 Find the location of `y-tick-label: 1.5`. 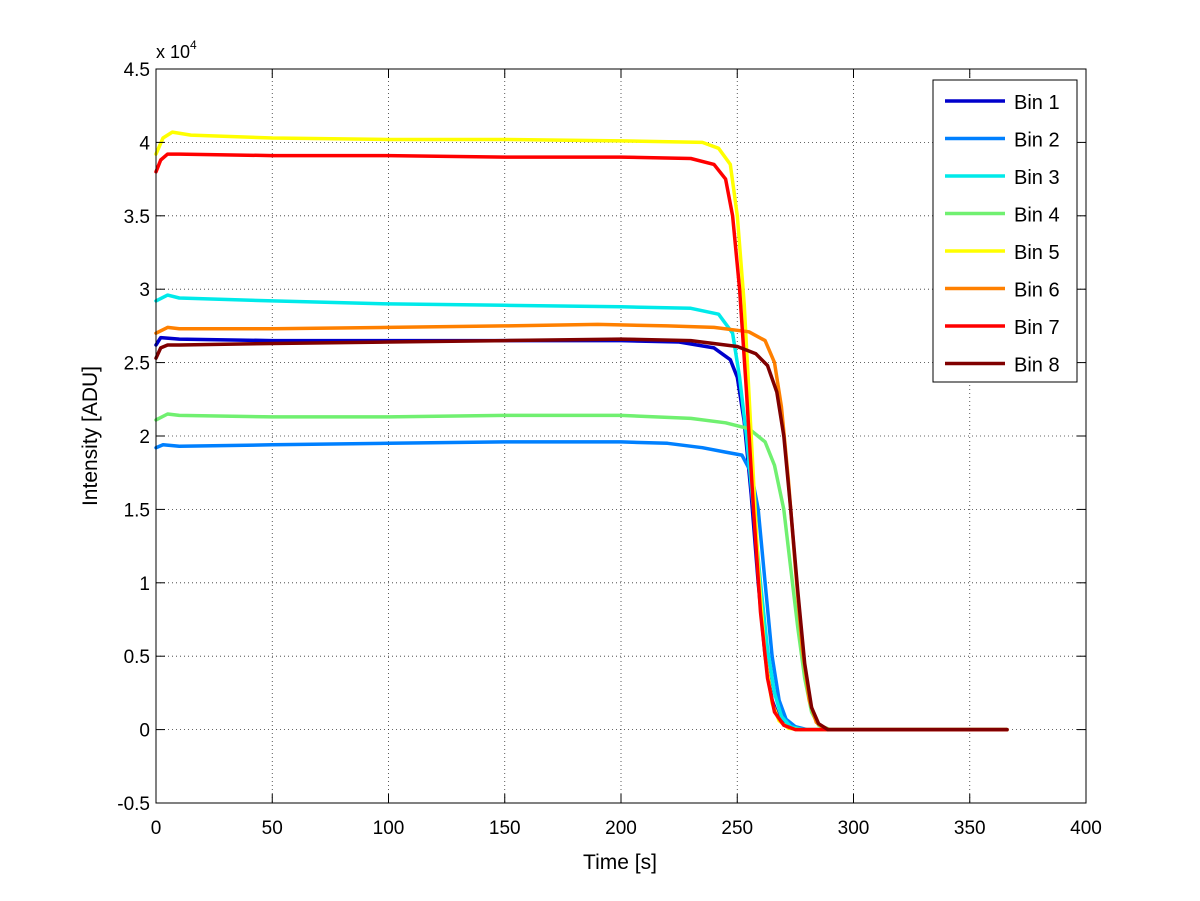

y-tick-label: 1.5 is located at coordinates (137, 510).